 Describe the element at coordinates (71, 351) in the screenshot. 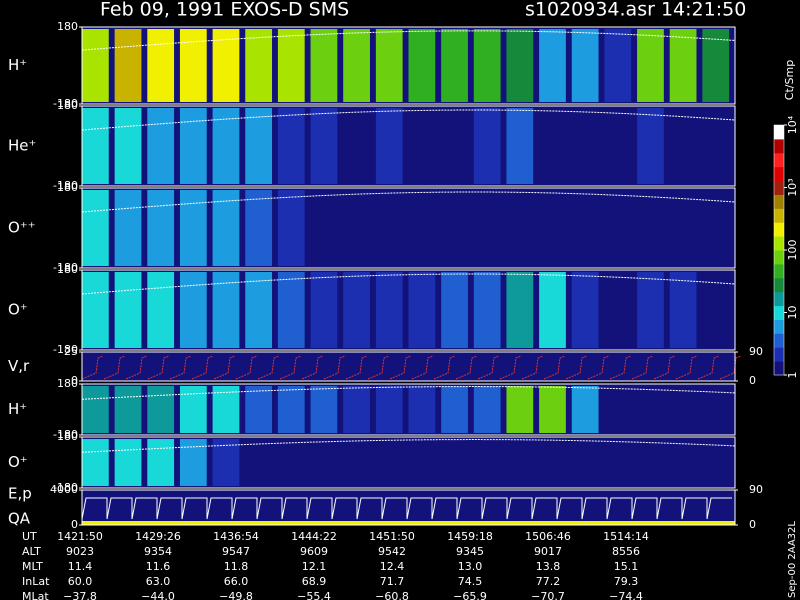

I see `y-tick-label: 25` at that location.